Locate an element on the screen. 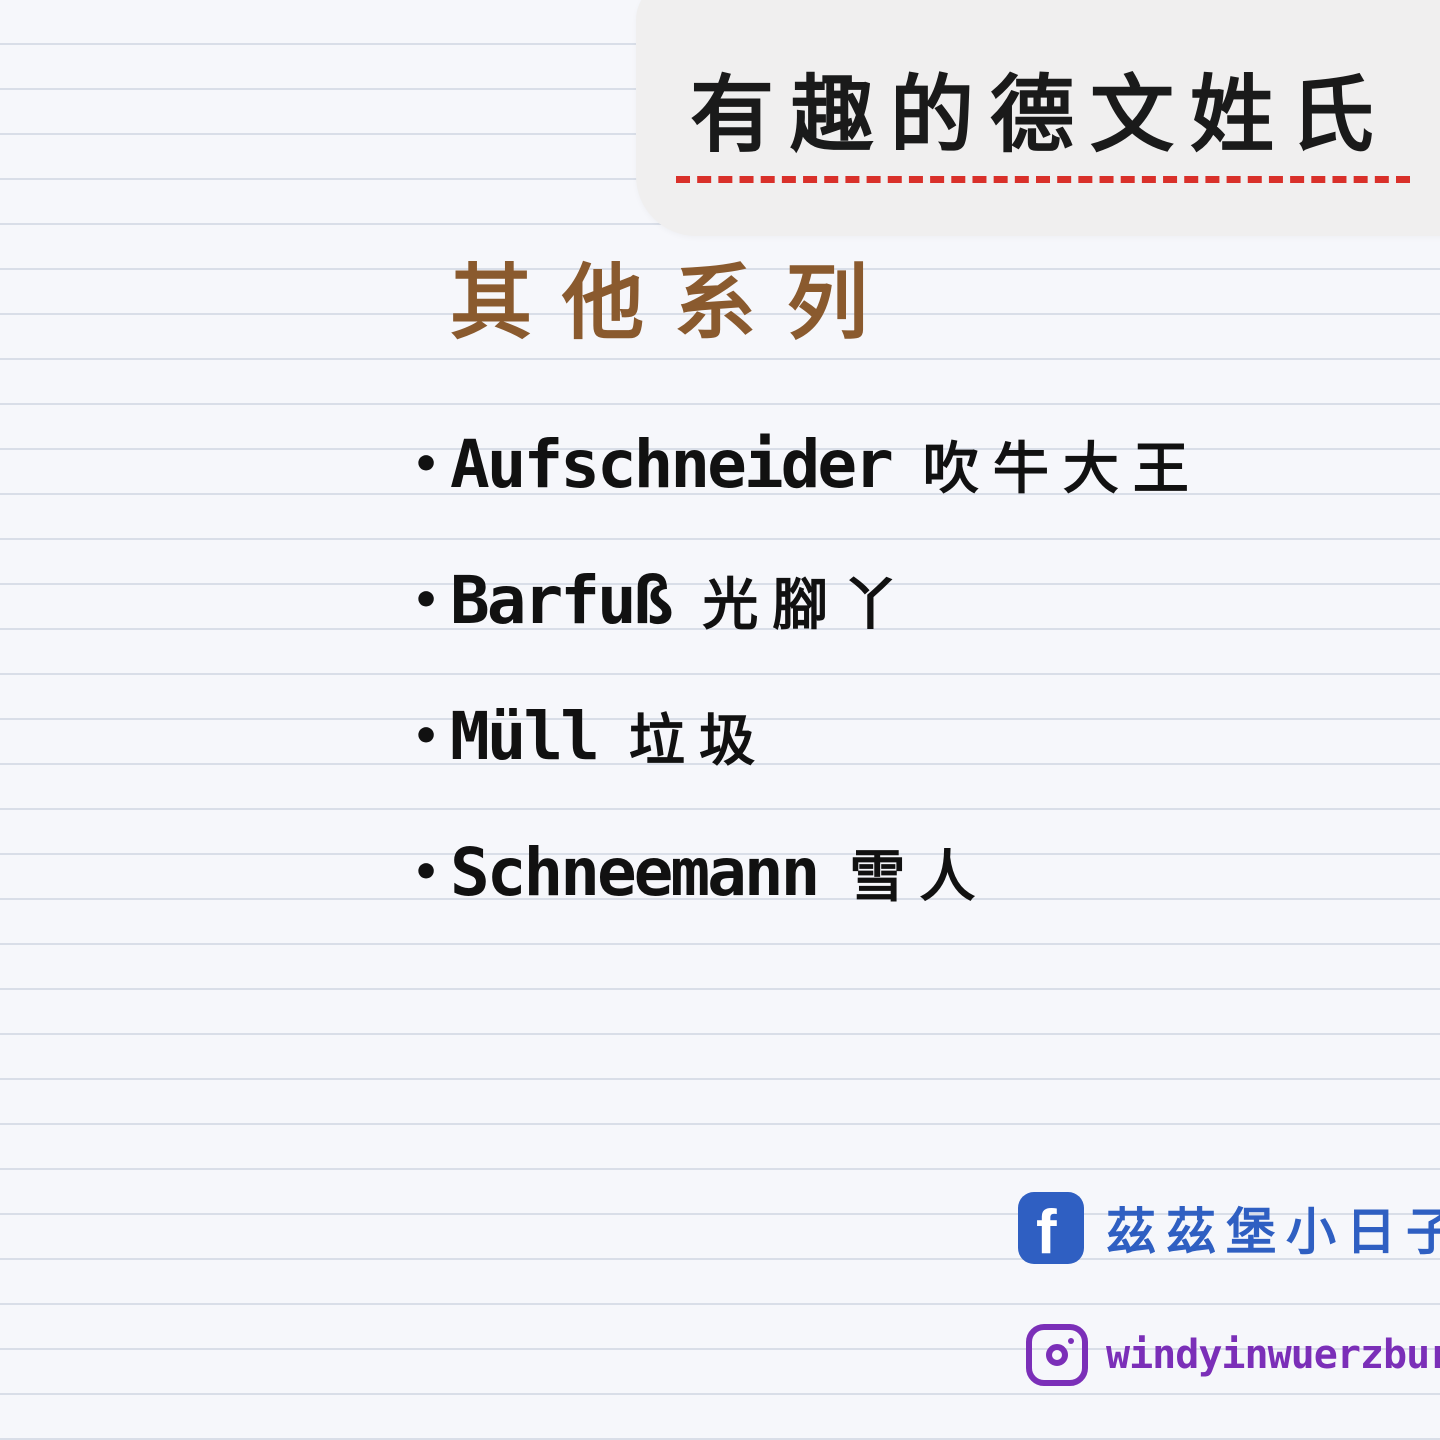 Image resolution: width=1440 pixels, height=1440 pixels. facebook-icon: f is located at coordinates (1051, 1229).